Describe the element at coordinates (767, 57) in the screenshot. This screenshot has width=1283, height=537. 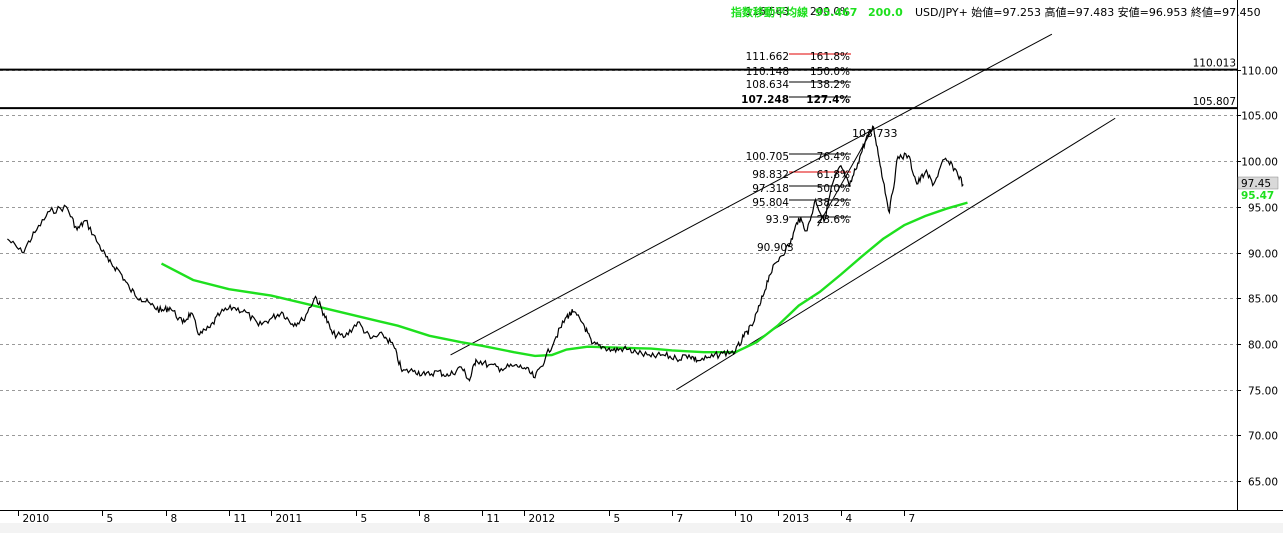
I see `fib-price-label: 111.662` at that location.